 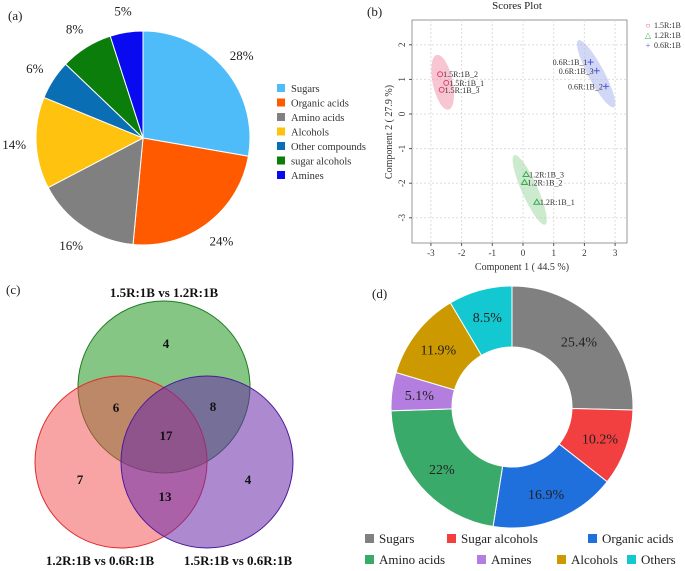 I want to click on legend-label: Sugar alcohols, so click(x=499, y=538).